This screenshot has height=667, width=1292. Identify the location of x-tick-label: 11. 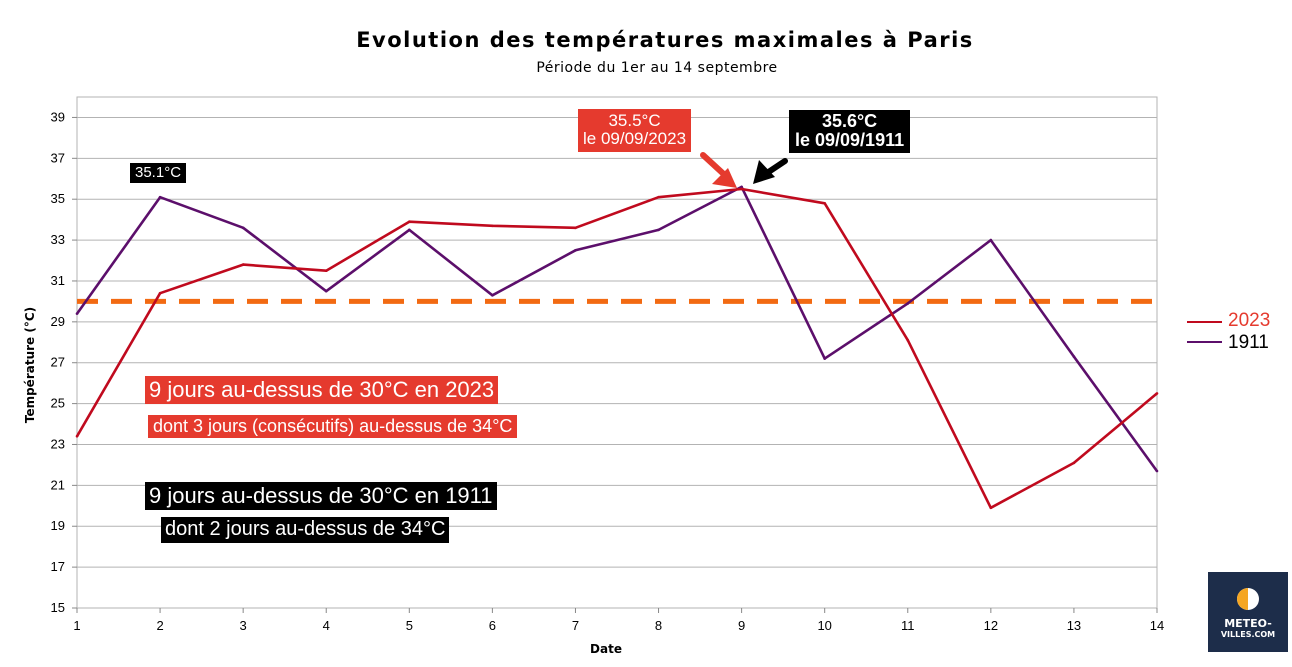
(908, 625).